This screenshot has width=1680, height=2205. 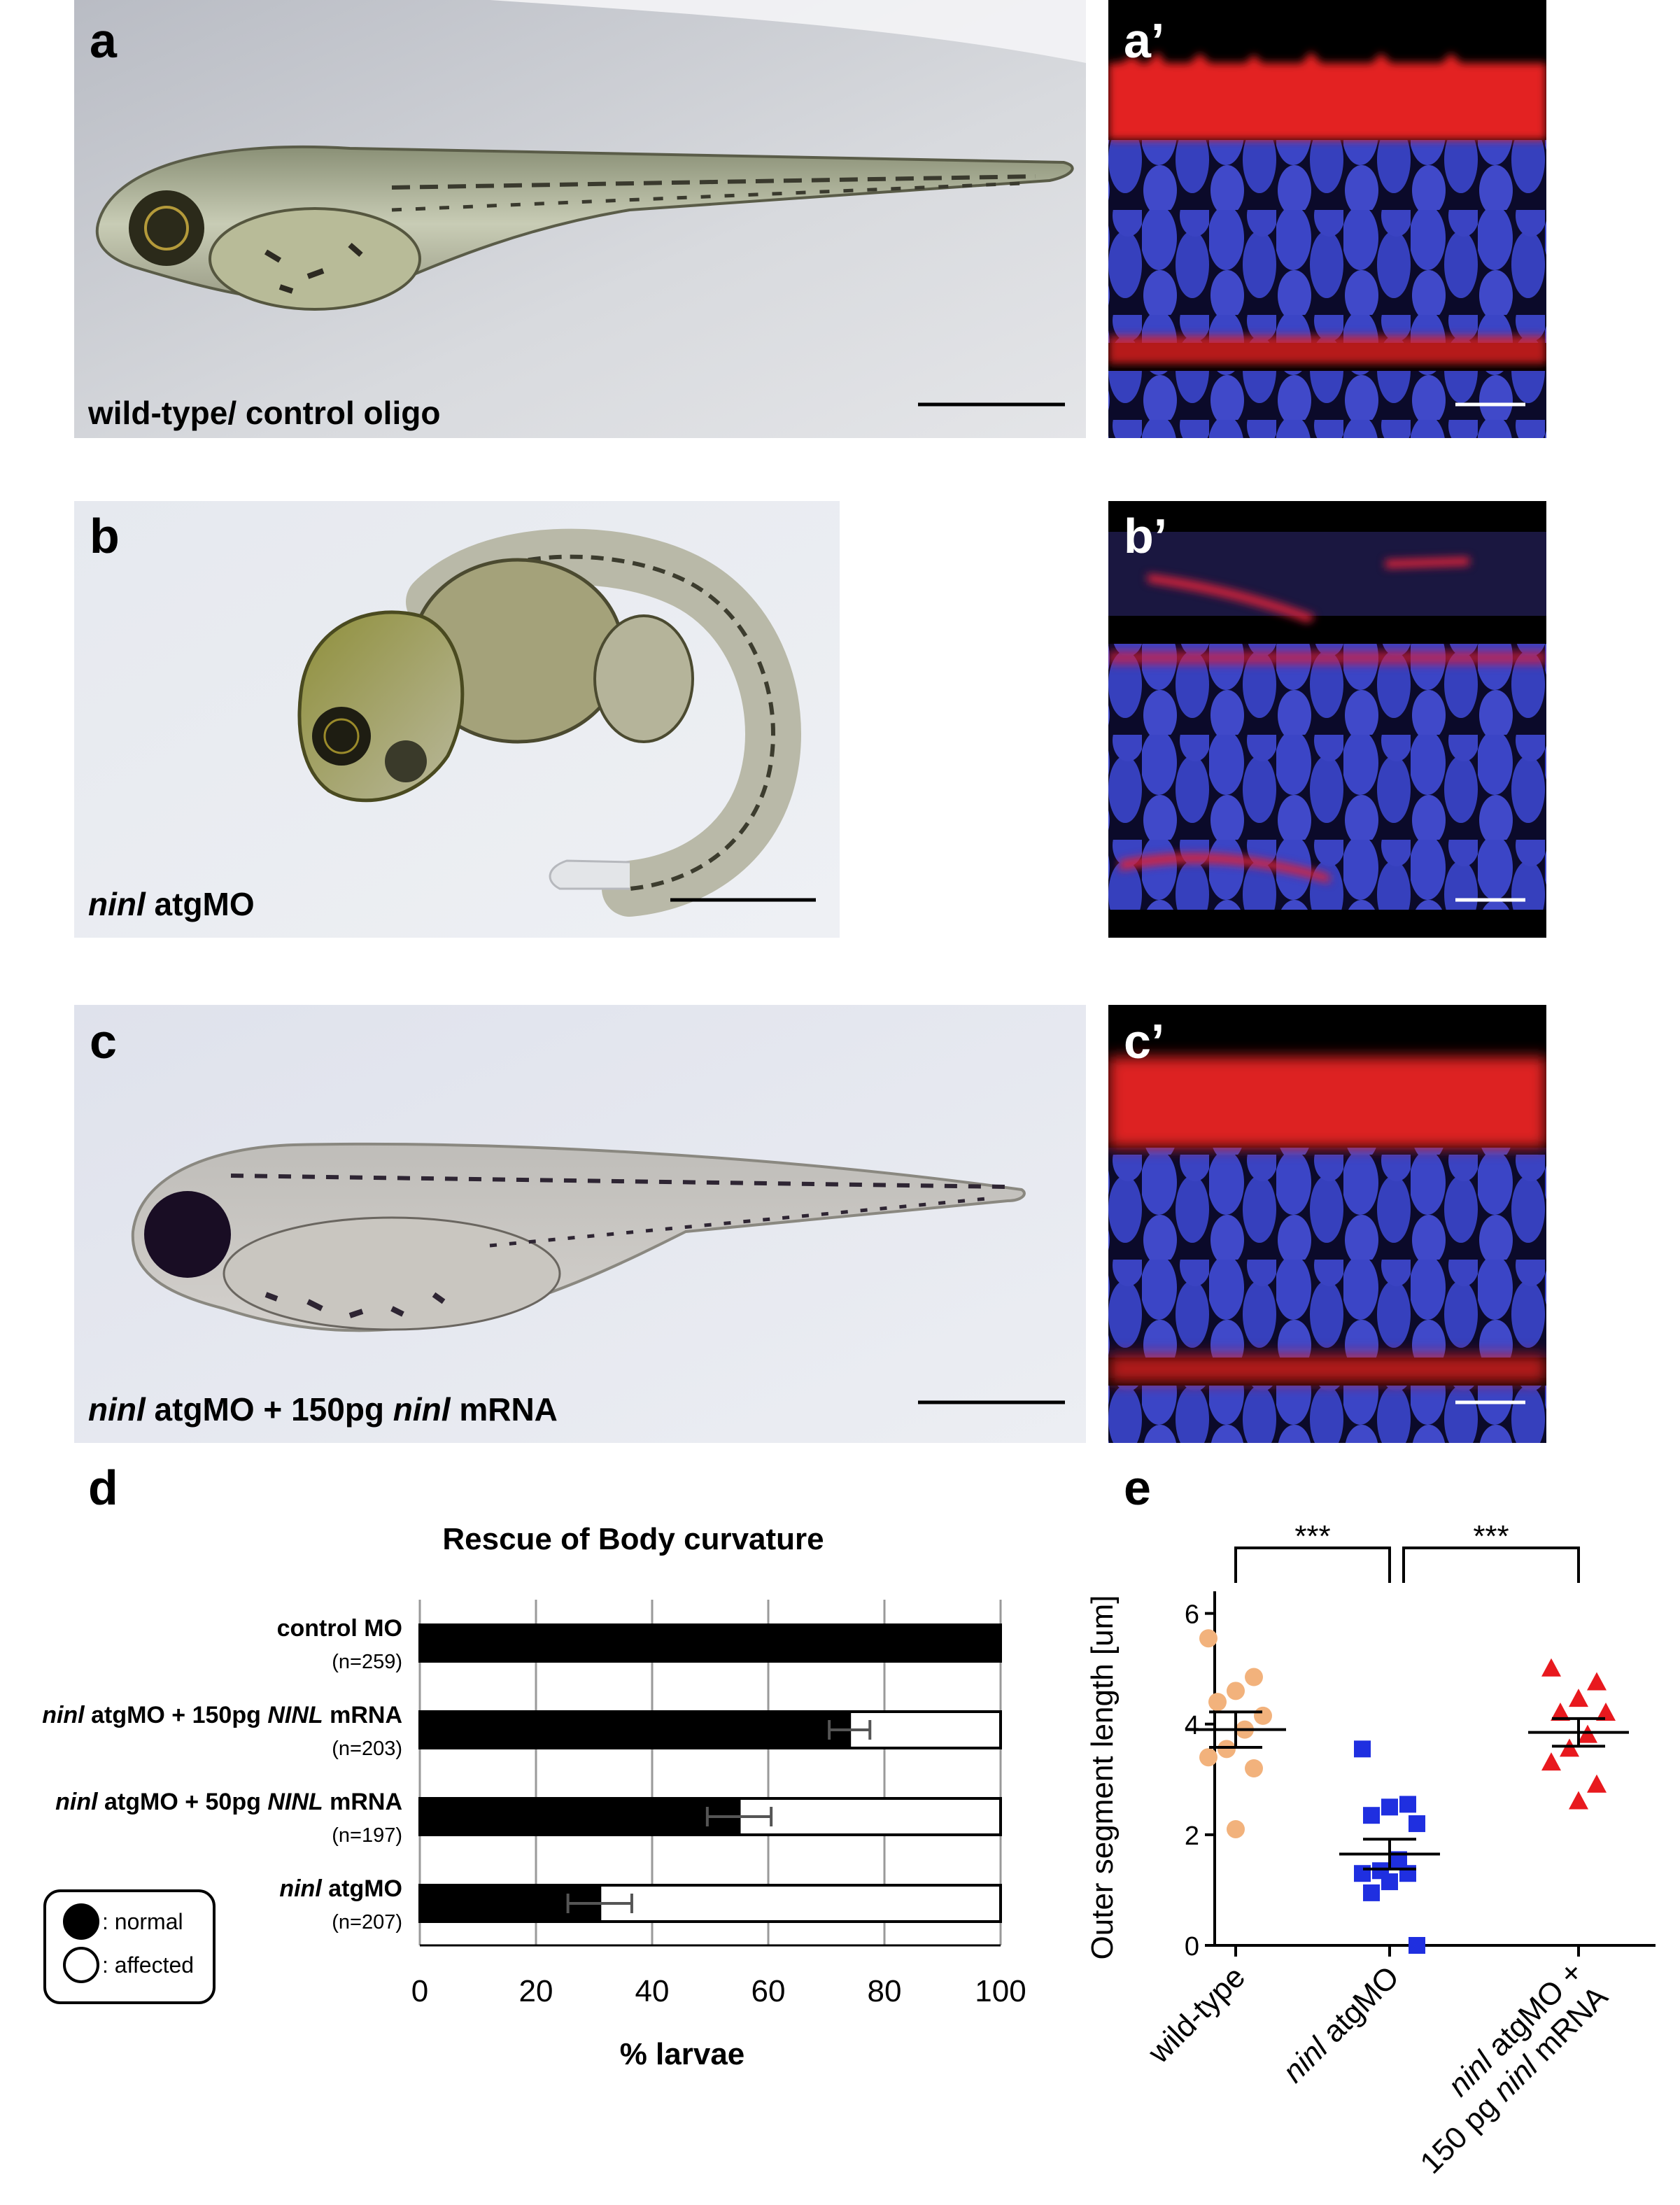 I want to click on text-run: wild-type, so click(x=1196, y=2015).